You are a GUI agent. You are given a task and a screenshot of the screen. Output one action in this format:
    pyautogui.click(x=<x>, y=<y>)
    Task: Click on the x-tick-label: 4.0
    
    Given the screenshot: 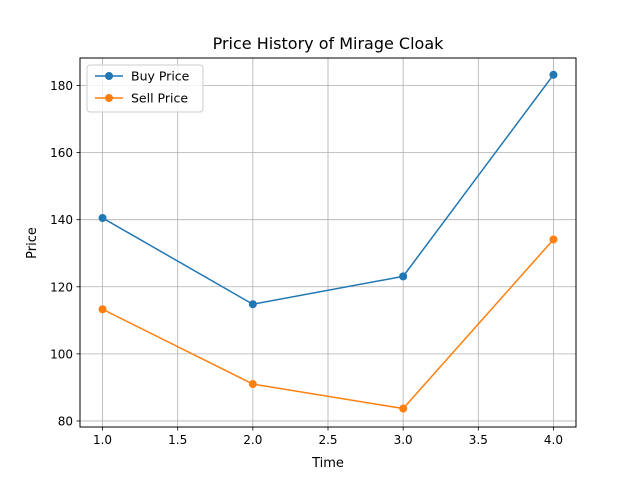 What is the action you would take?
    pyautogui.click(x=553, y=440)
    